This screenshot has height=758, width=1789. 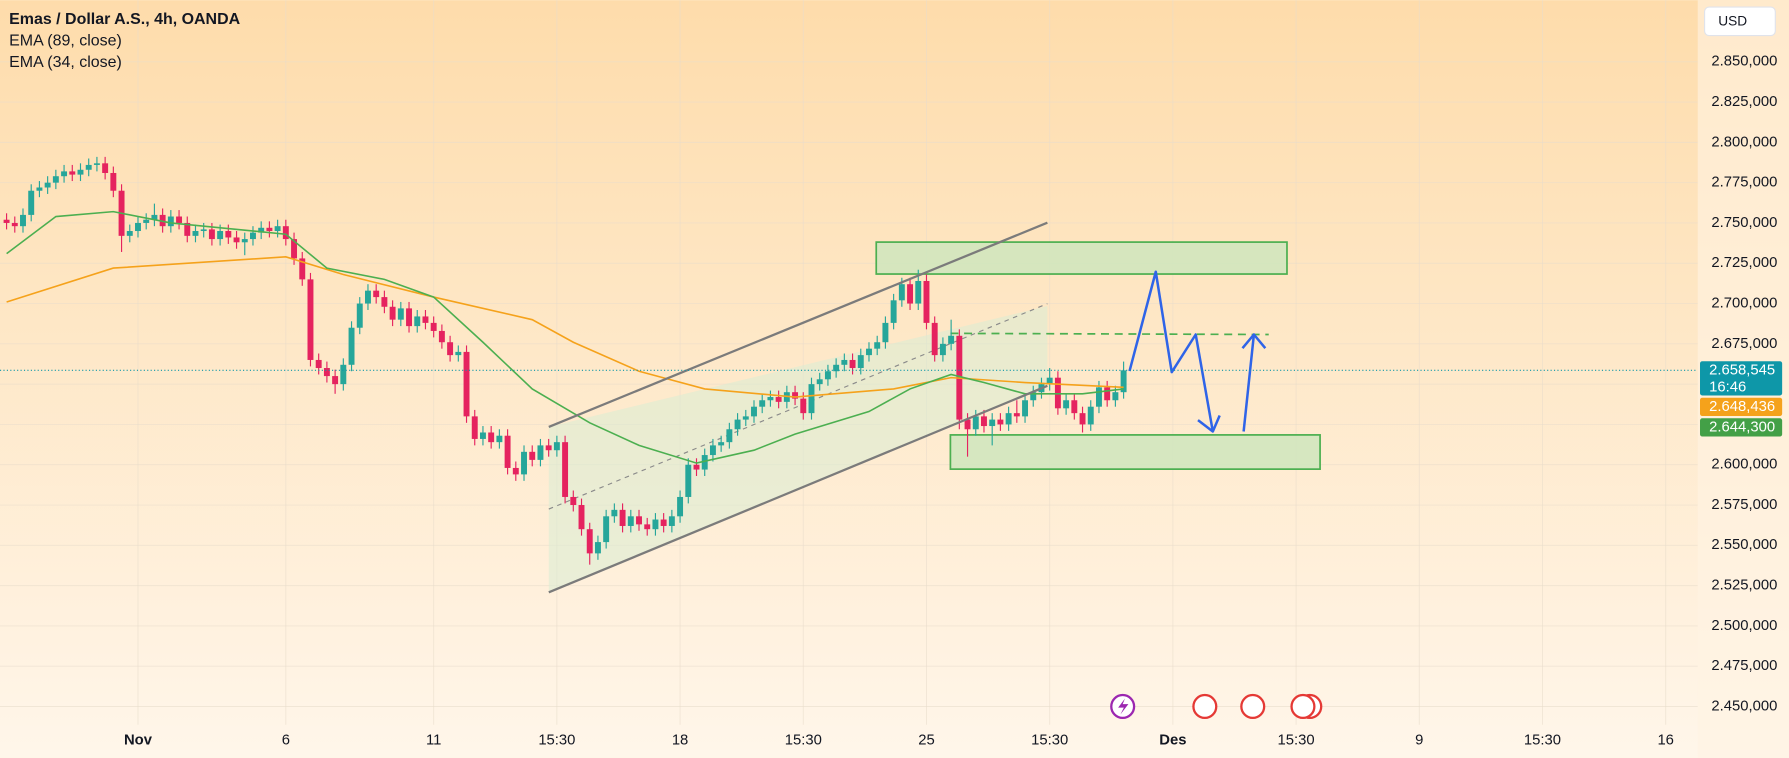 What do you see at coordinates (65, 62) in the screenshot?
I see `legend-entry: EMA (34, close)` at bounding box center [65, 62].